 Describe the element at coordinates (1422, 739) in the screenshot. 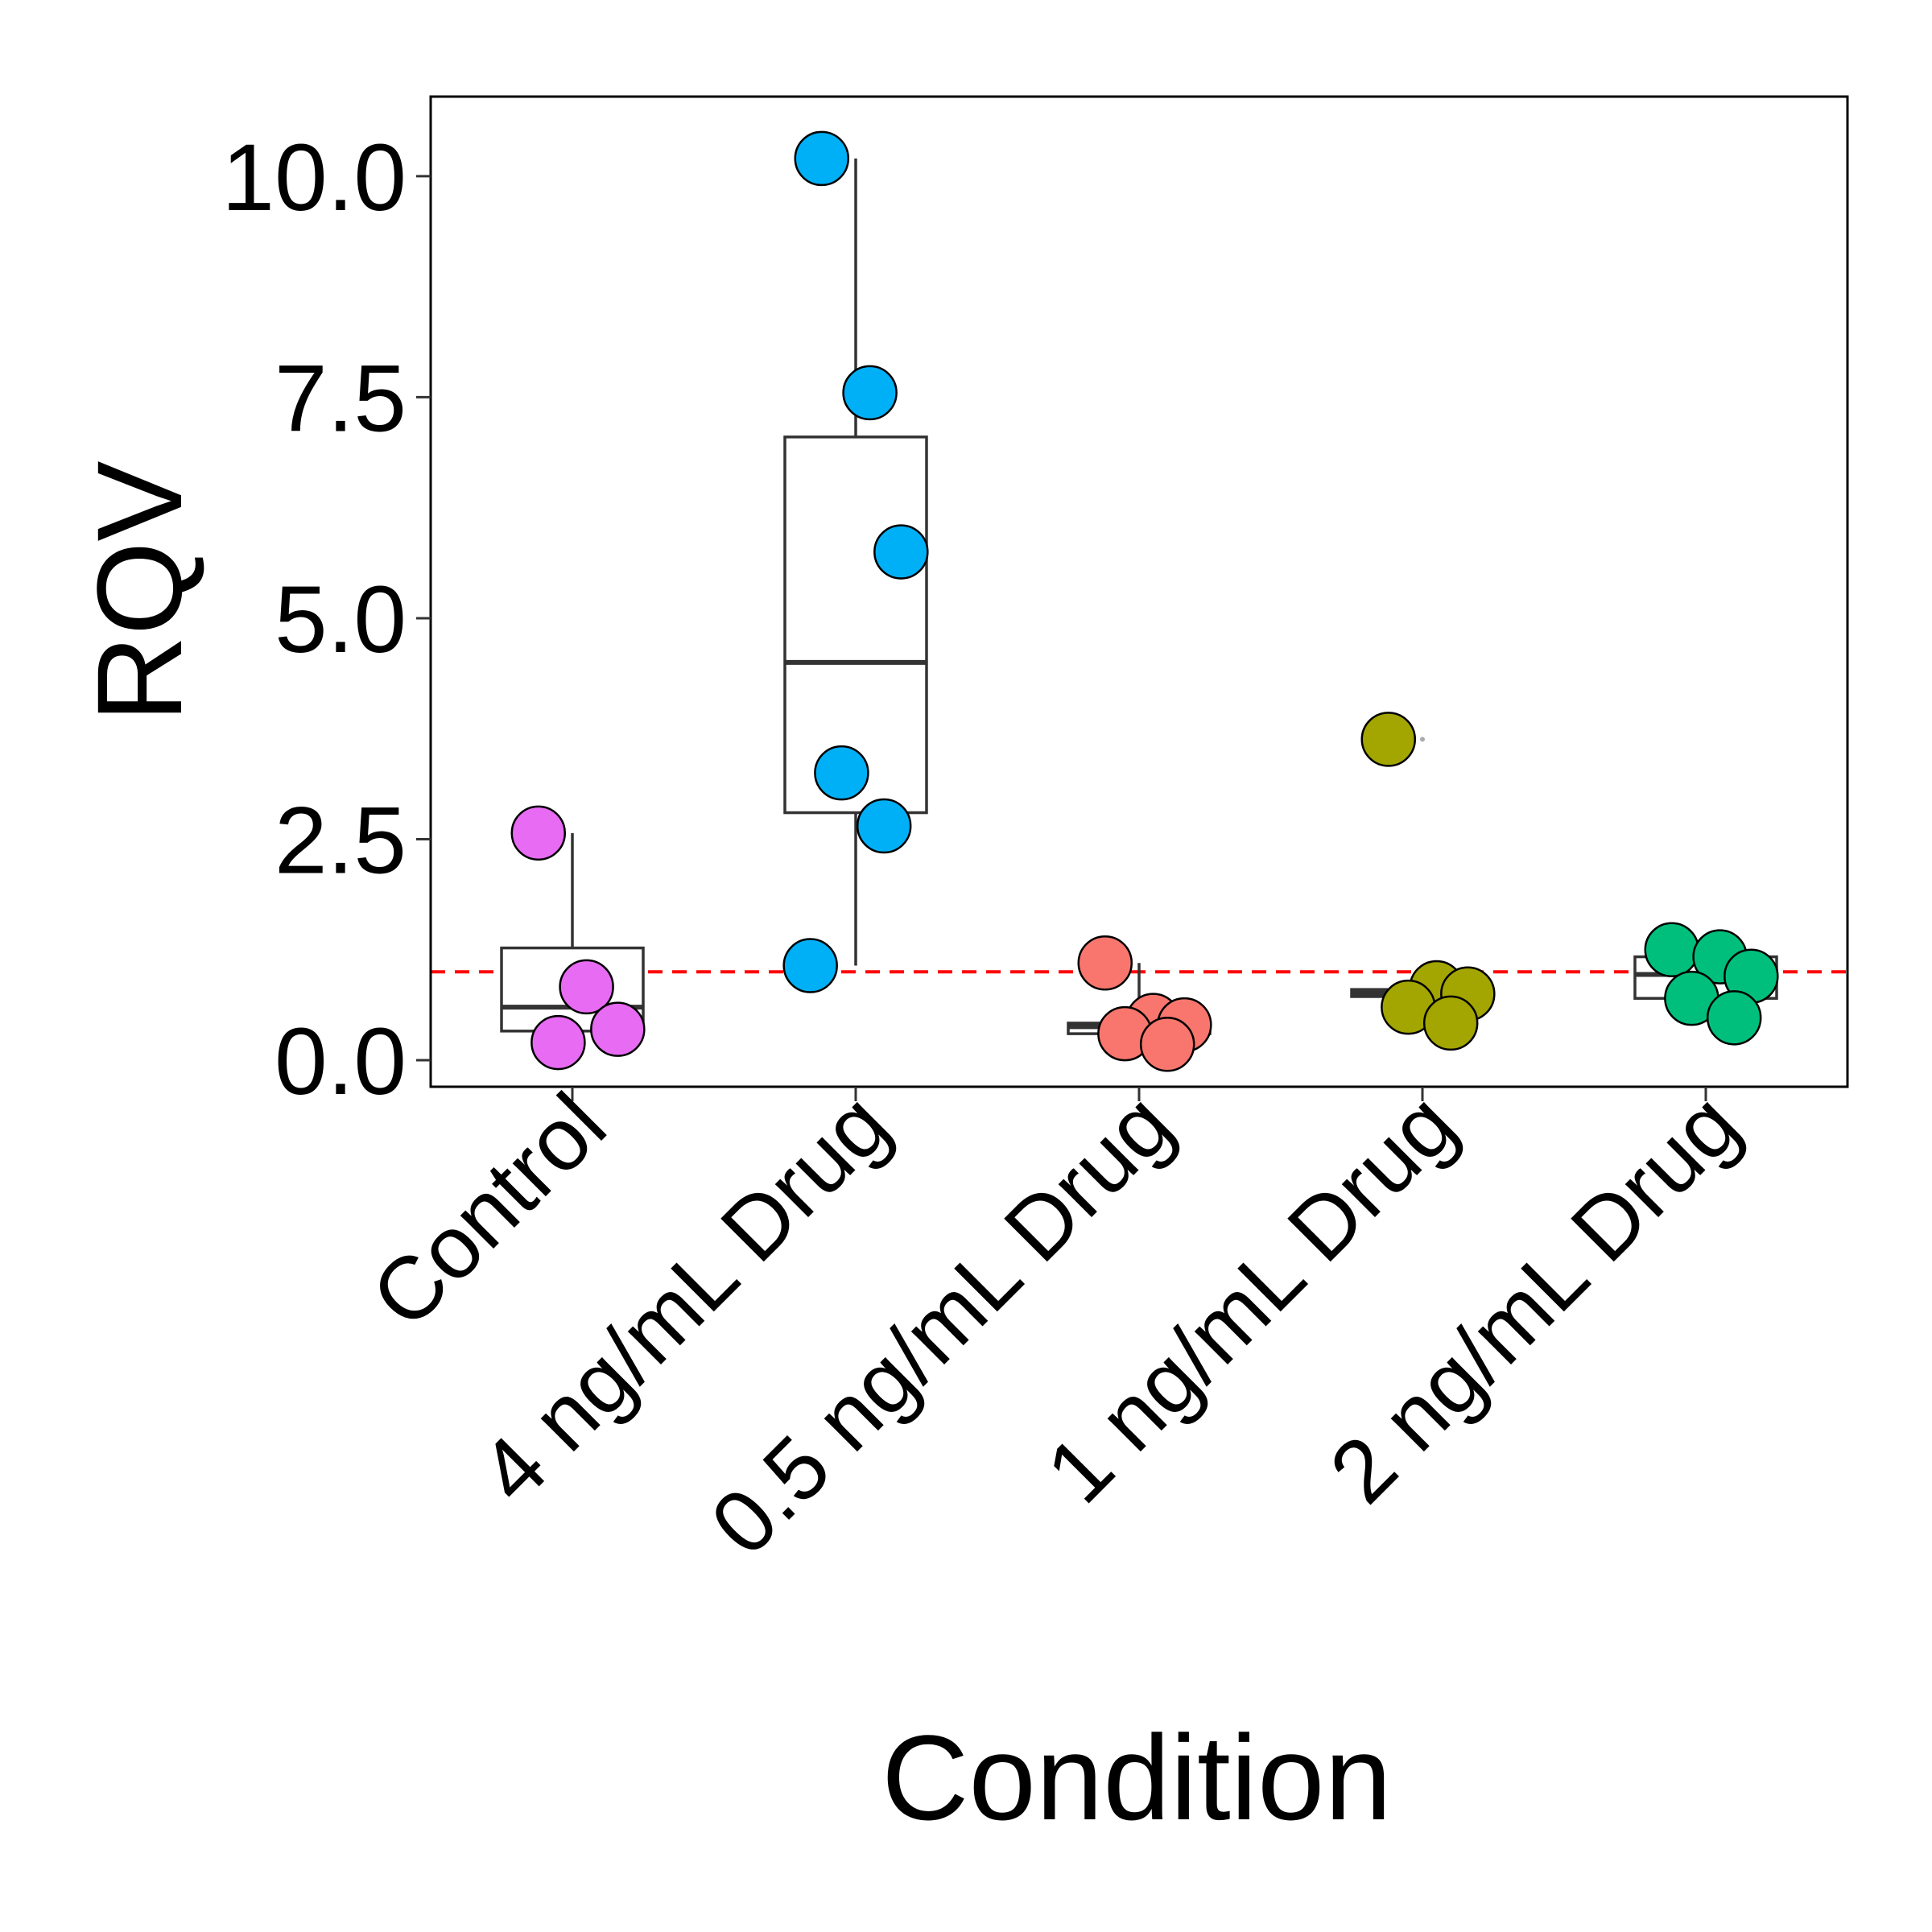

I see `outlier-marker` at that location.